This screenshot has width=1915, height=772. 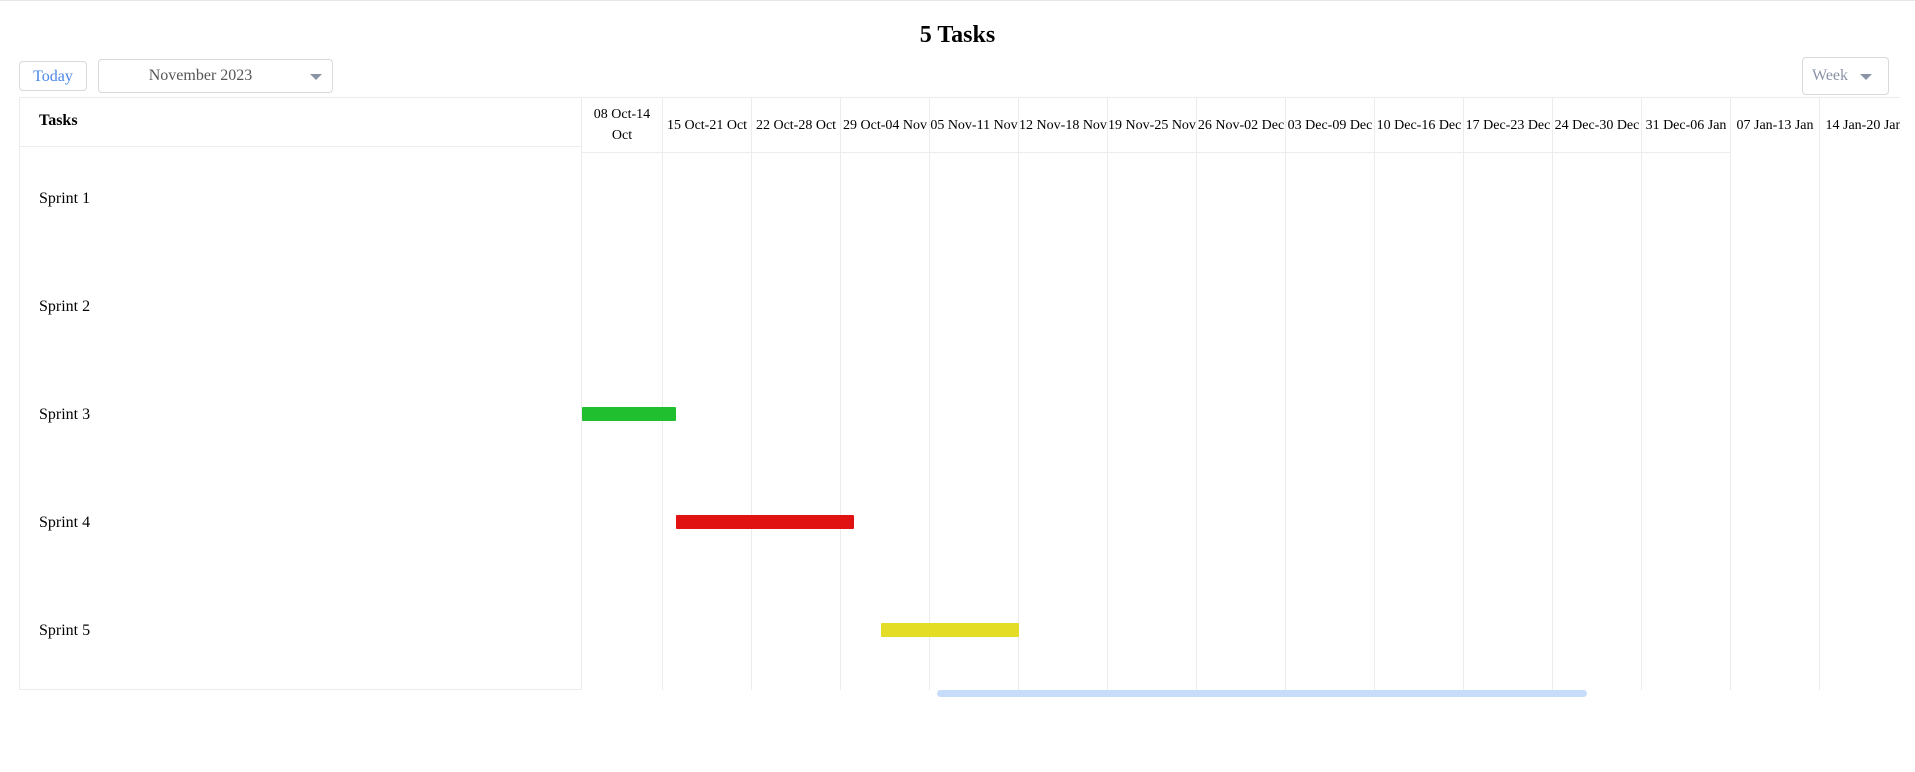 I want to click on page-title: 5 Tasks, so click(x=957, y=35).